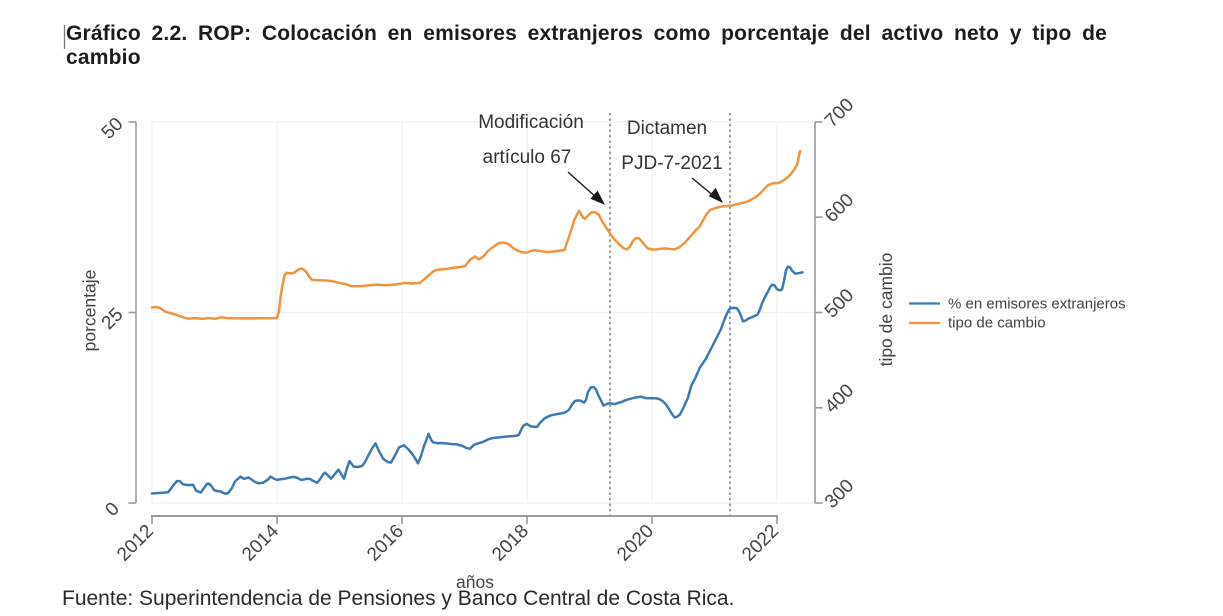  I want to click on svg-text: 2020, so click(635, 543).